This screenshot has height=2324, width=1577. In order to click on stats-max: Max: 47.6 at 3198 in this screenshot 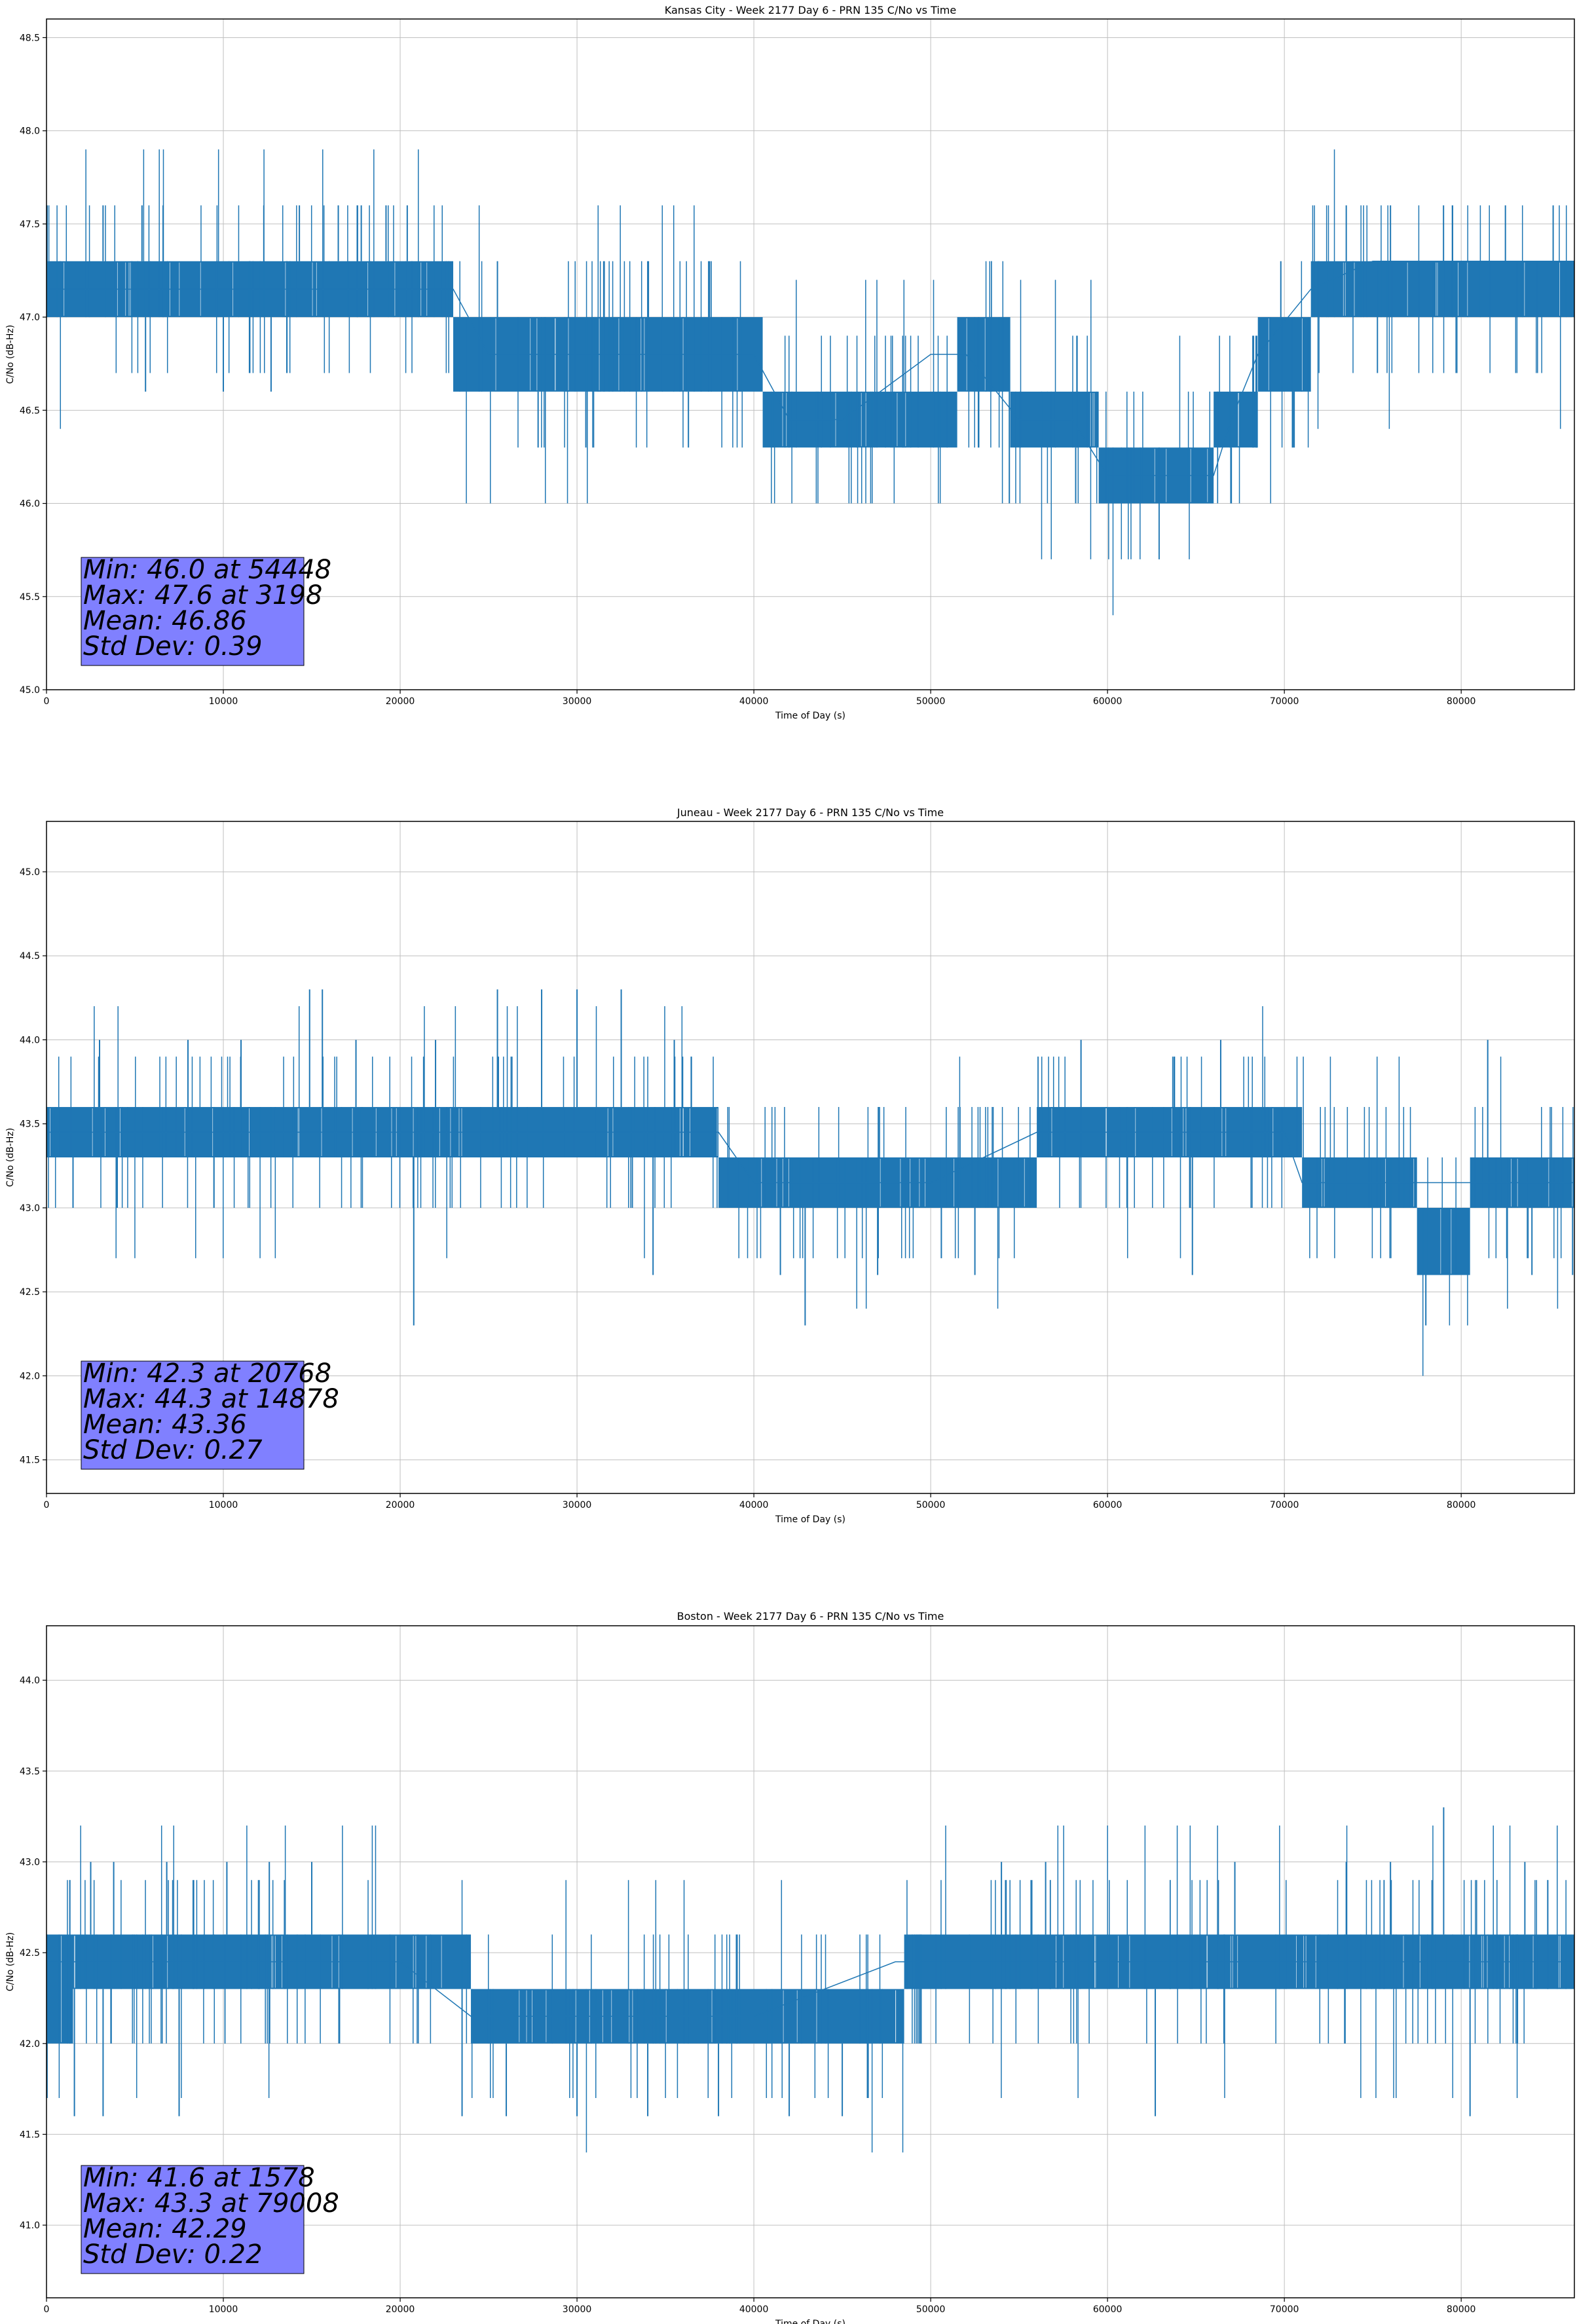, I will do `click(202, 595)`.